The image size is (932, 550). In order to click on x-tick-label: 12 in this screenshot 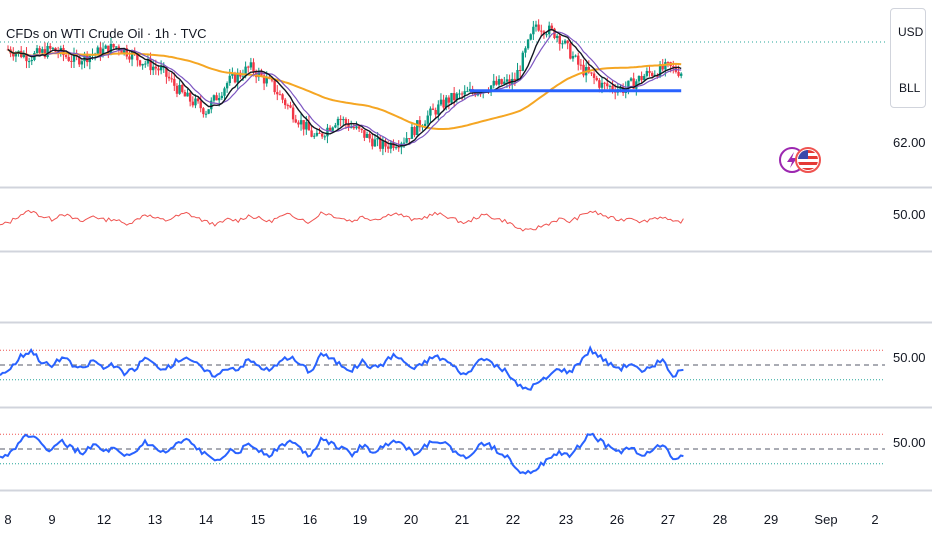, I will do `click(104, 519)`.